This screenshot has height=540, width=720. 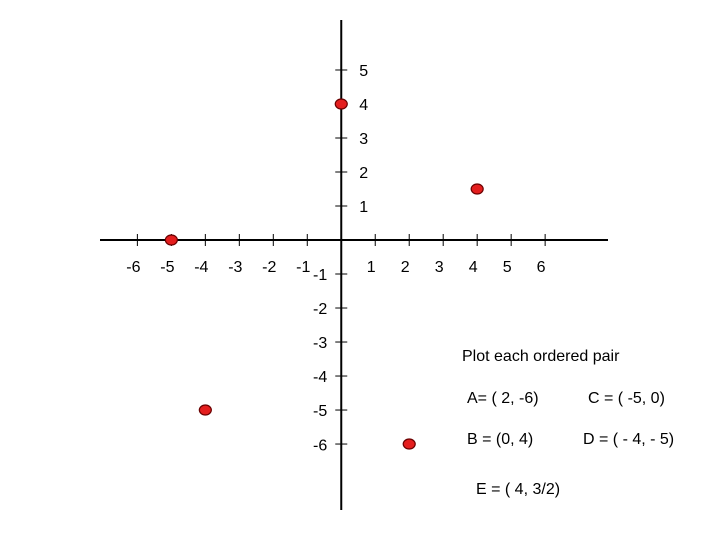 I want to click on y-tick-label: -5, so click(x=320, y=411).